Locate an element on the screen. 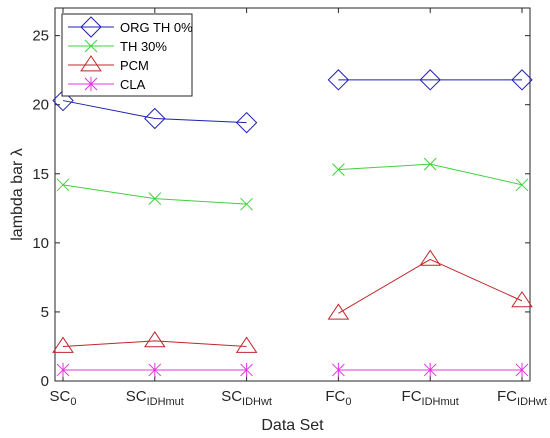  y-tick-label: 15 is located at coordinates (40, 174).